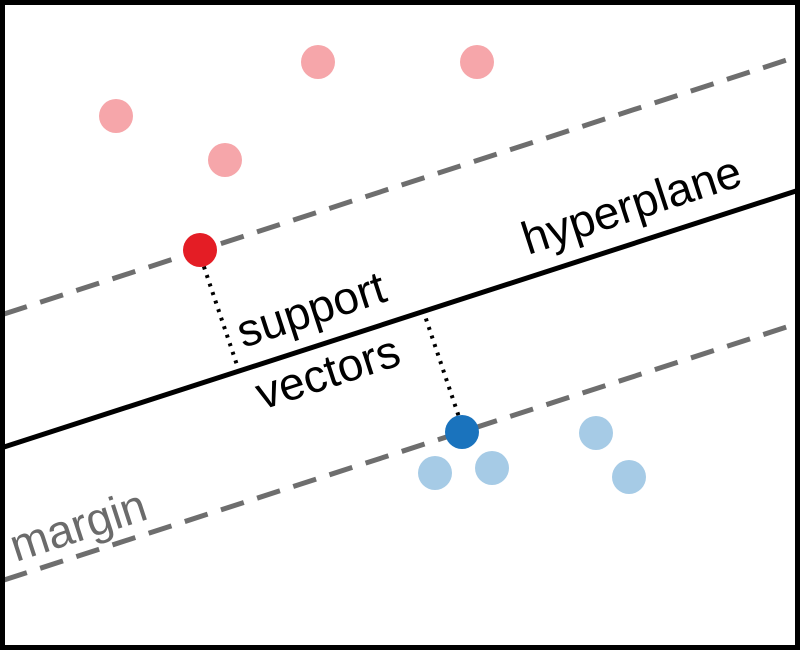  Describe the element at coordinates (200, 250) in the screenshot. I see `class-a-support-vector` at that location.